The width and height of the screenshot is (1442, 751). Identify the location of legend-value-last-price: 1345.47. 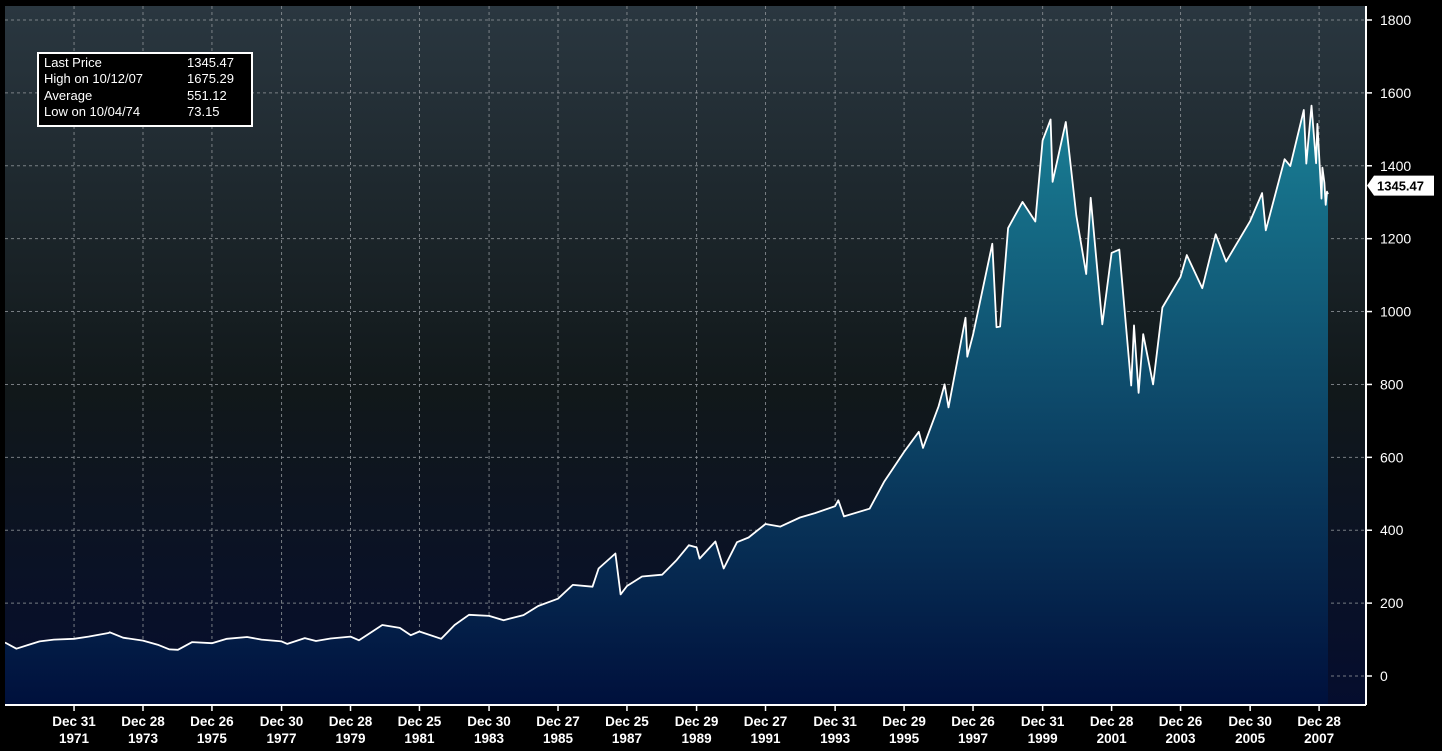
(210, 62).